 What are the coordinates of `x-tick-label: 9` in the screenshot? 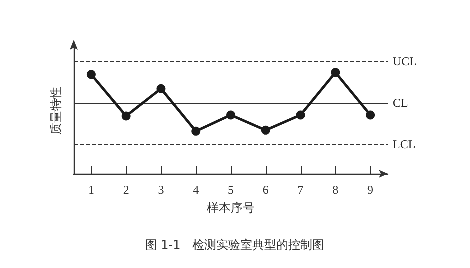 It's located at (371, 190).